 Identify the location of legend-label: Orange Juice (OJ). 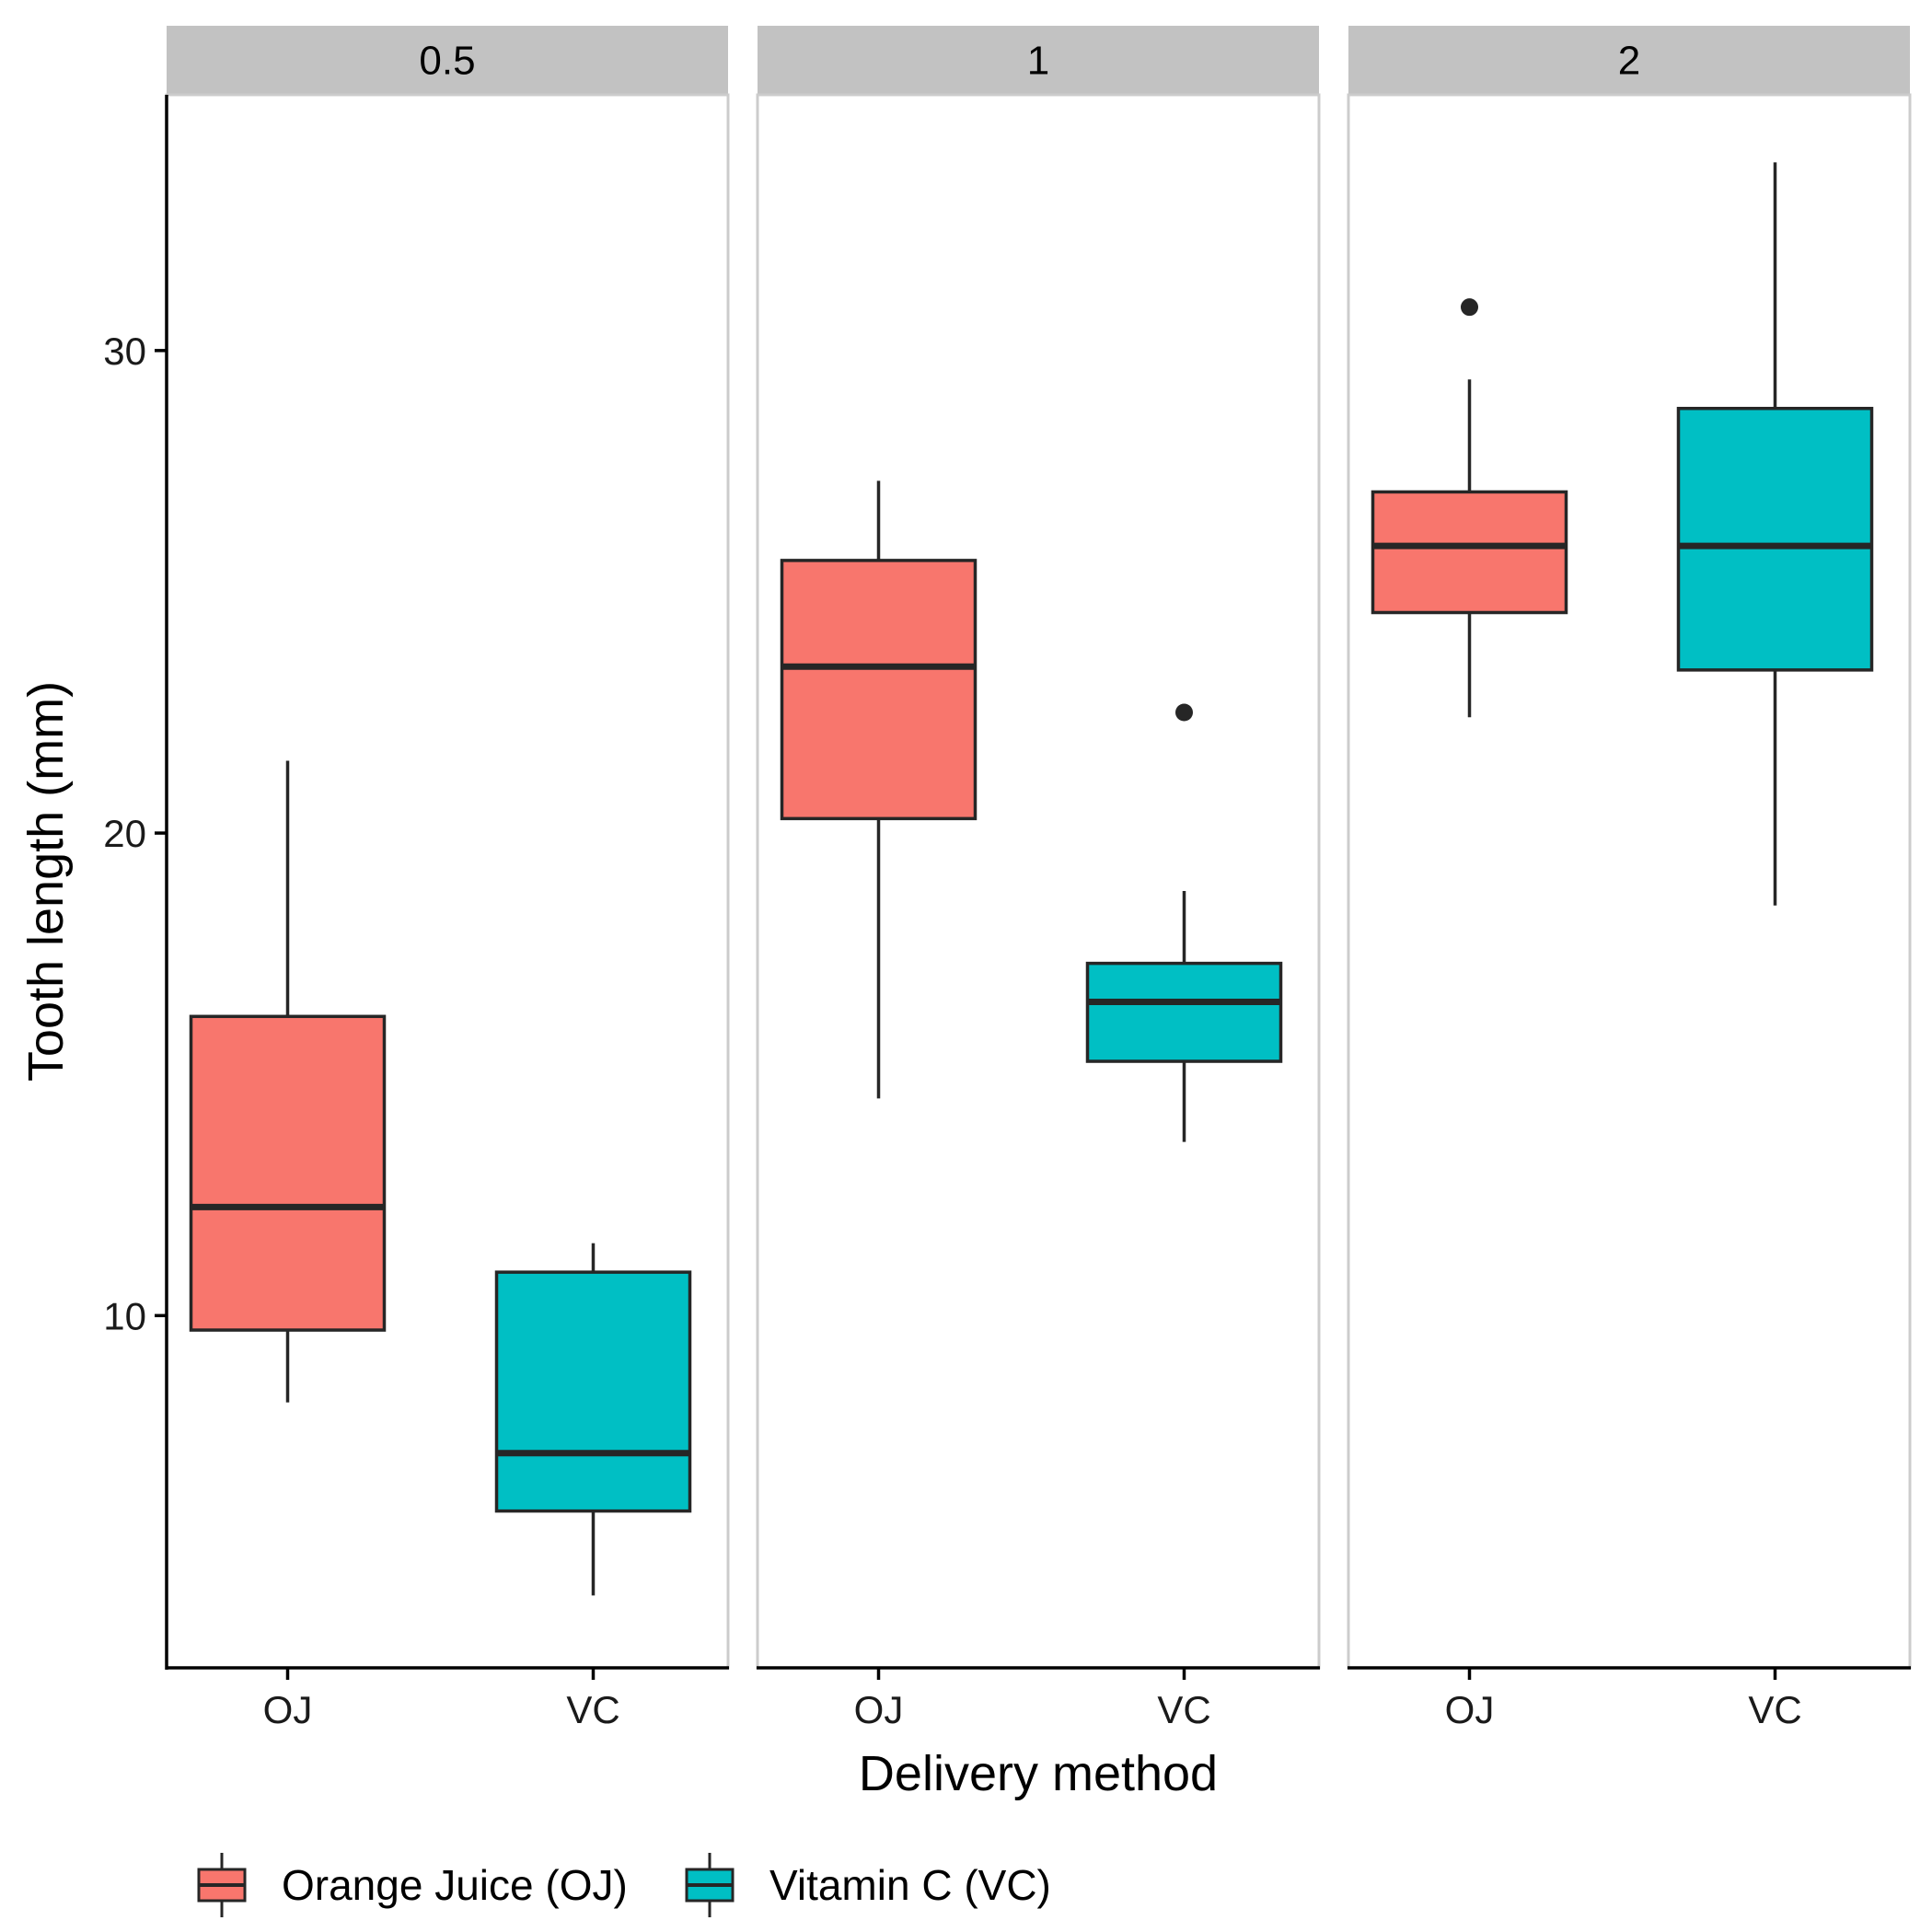
(455, 1885).